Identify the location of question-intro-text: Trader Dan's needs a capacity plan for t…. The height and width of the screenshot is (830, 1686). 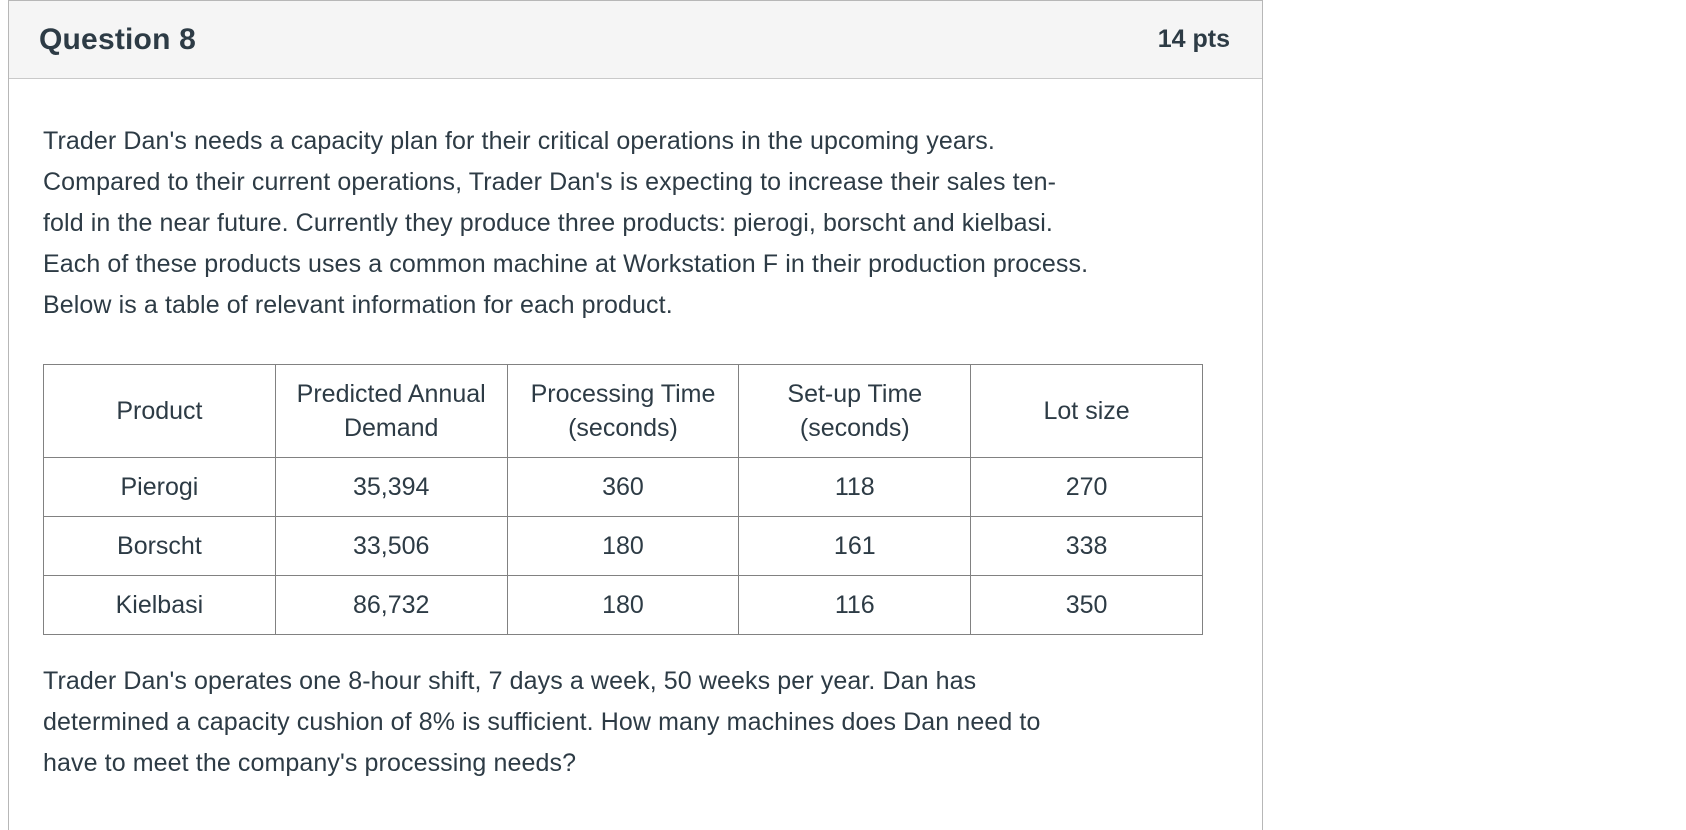
(566, 223).